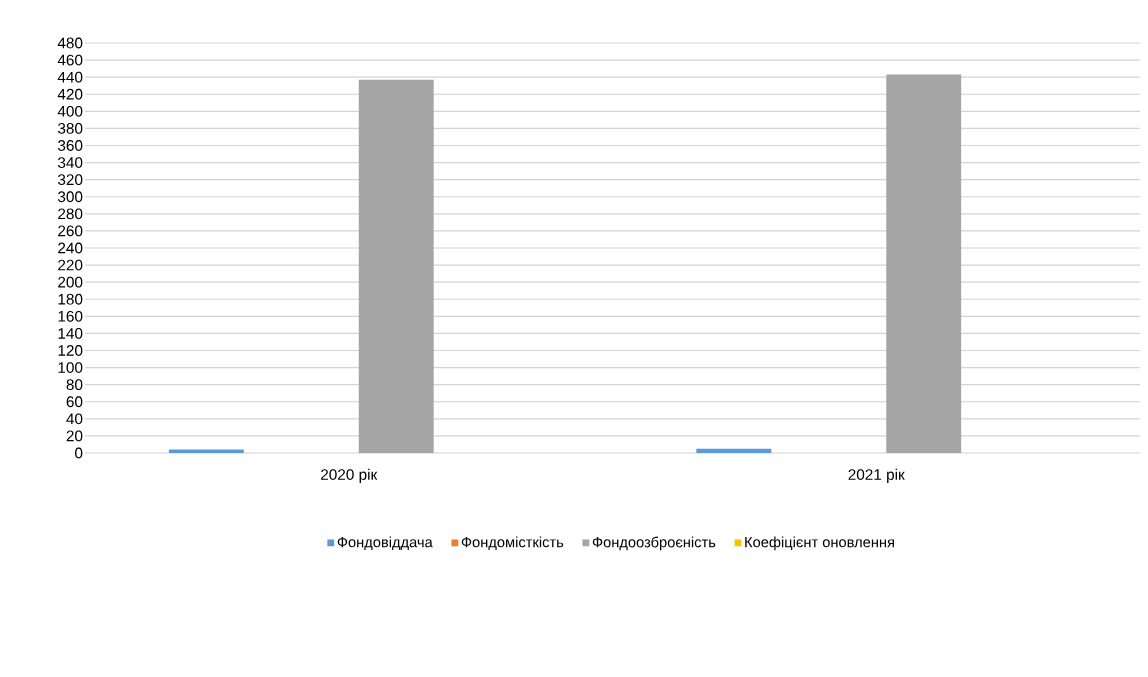 The image size is (1148, 677). What do you see at coordinates (74, 385) in the screenshot?
I see `y-tick-label: 80` at bounding box center [74, 385].